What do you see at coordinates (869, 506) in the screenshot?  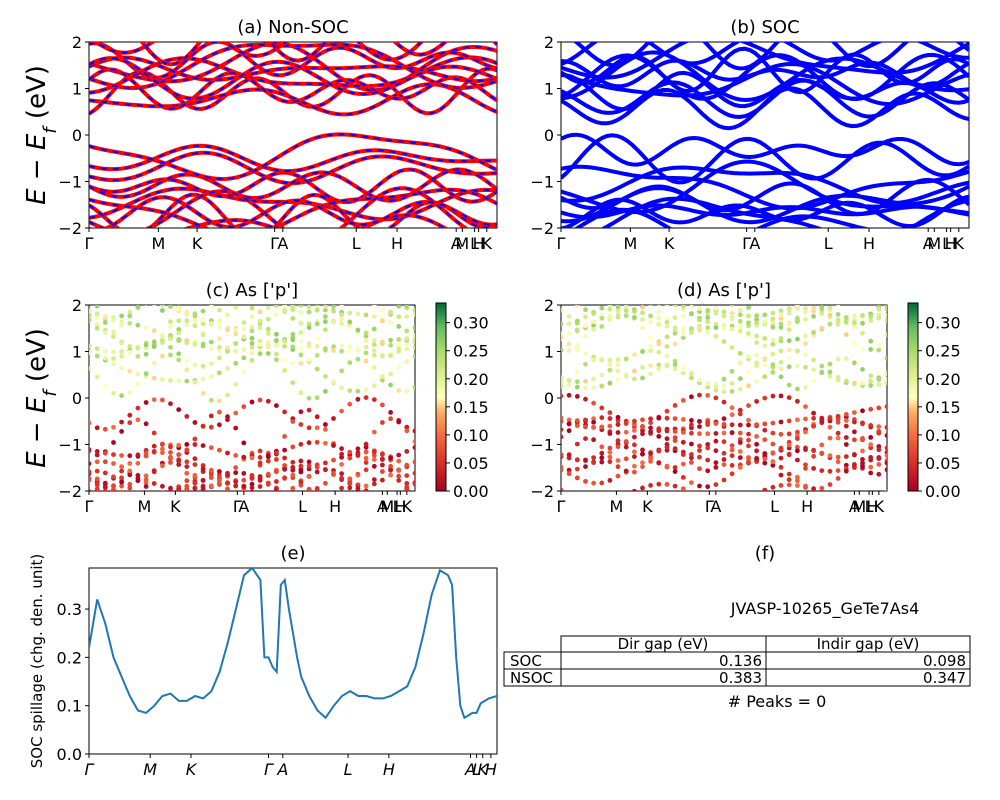 I see `kpoint-label-d: L` at bounding box center [869, 506].